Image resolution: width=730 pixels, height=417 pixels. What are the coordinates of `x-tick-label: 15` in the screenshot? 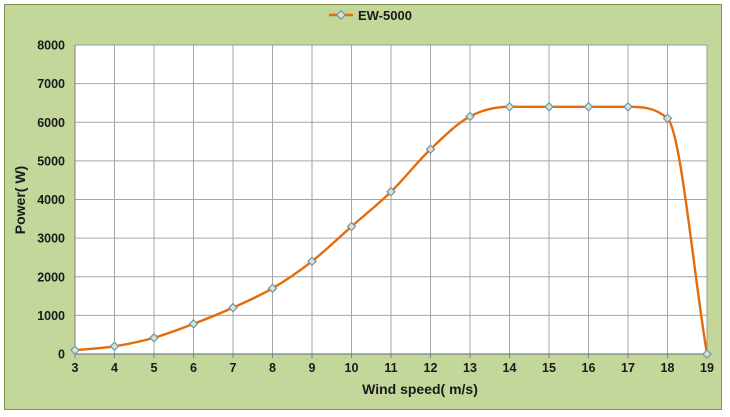 It's located at (549, 368).